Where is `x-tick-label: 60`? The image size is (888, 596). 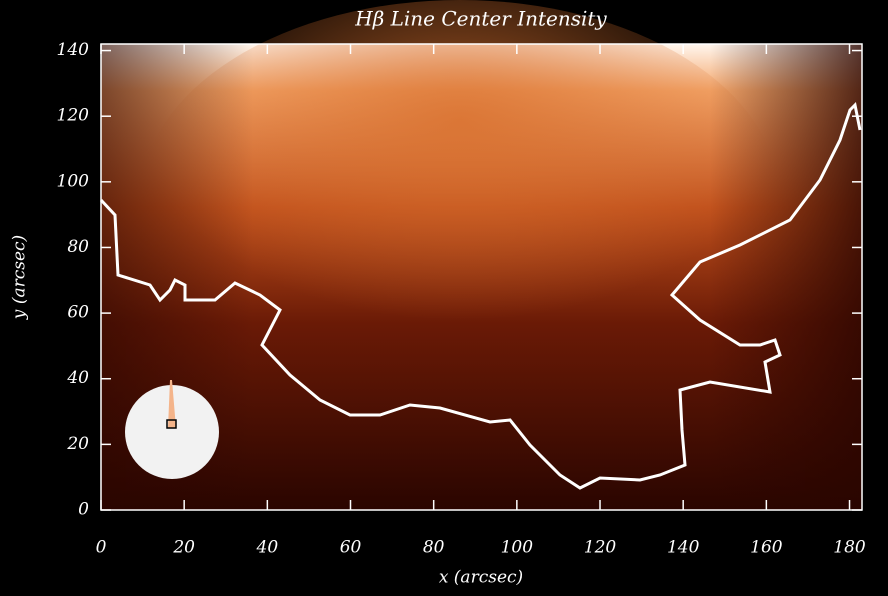 x-tick-label: 60 is located at coordinates (351, 548).